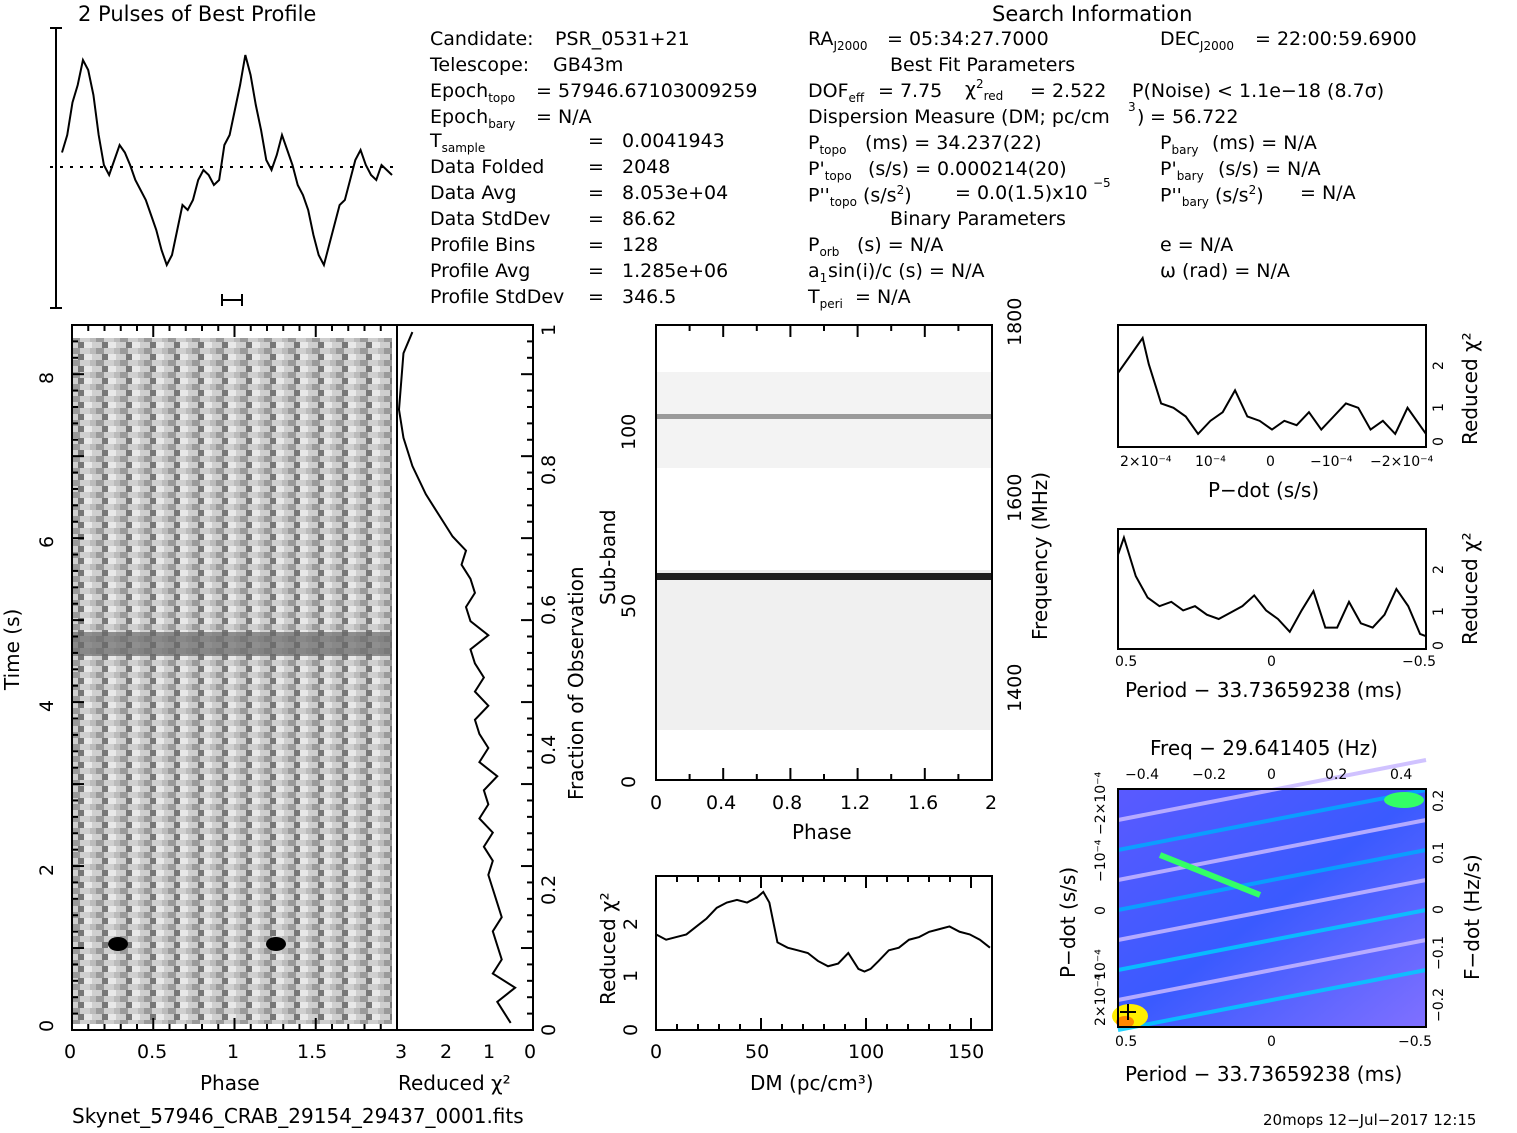 The image size is (1517, 1133). I want to click on tick-label: −0.4, so click(1142, 775).